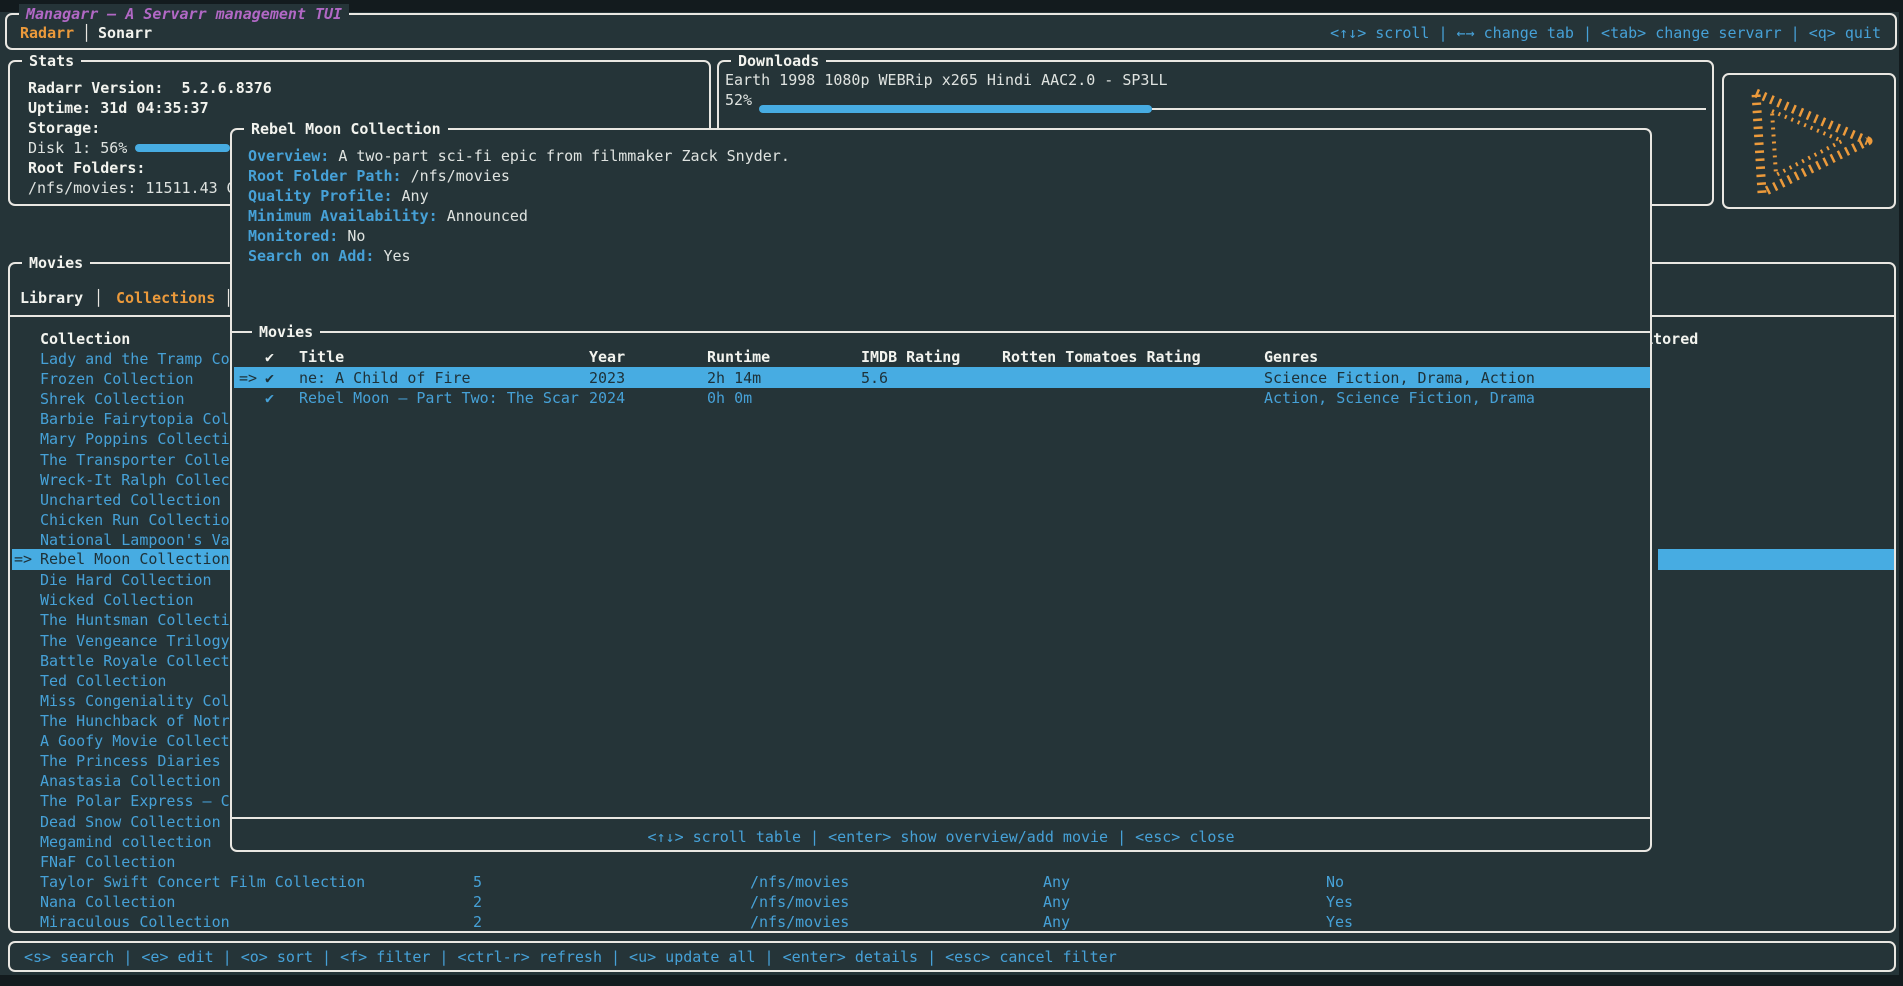  Describe the element at coordinates (130, 822) in the screenshot. I see `collection-row: Dead Snow Collection` at that location.